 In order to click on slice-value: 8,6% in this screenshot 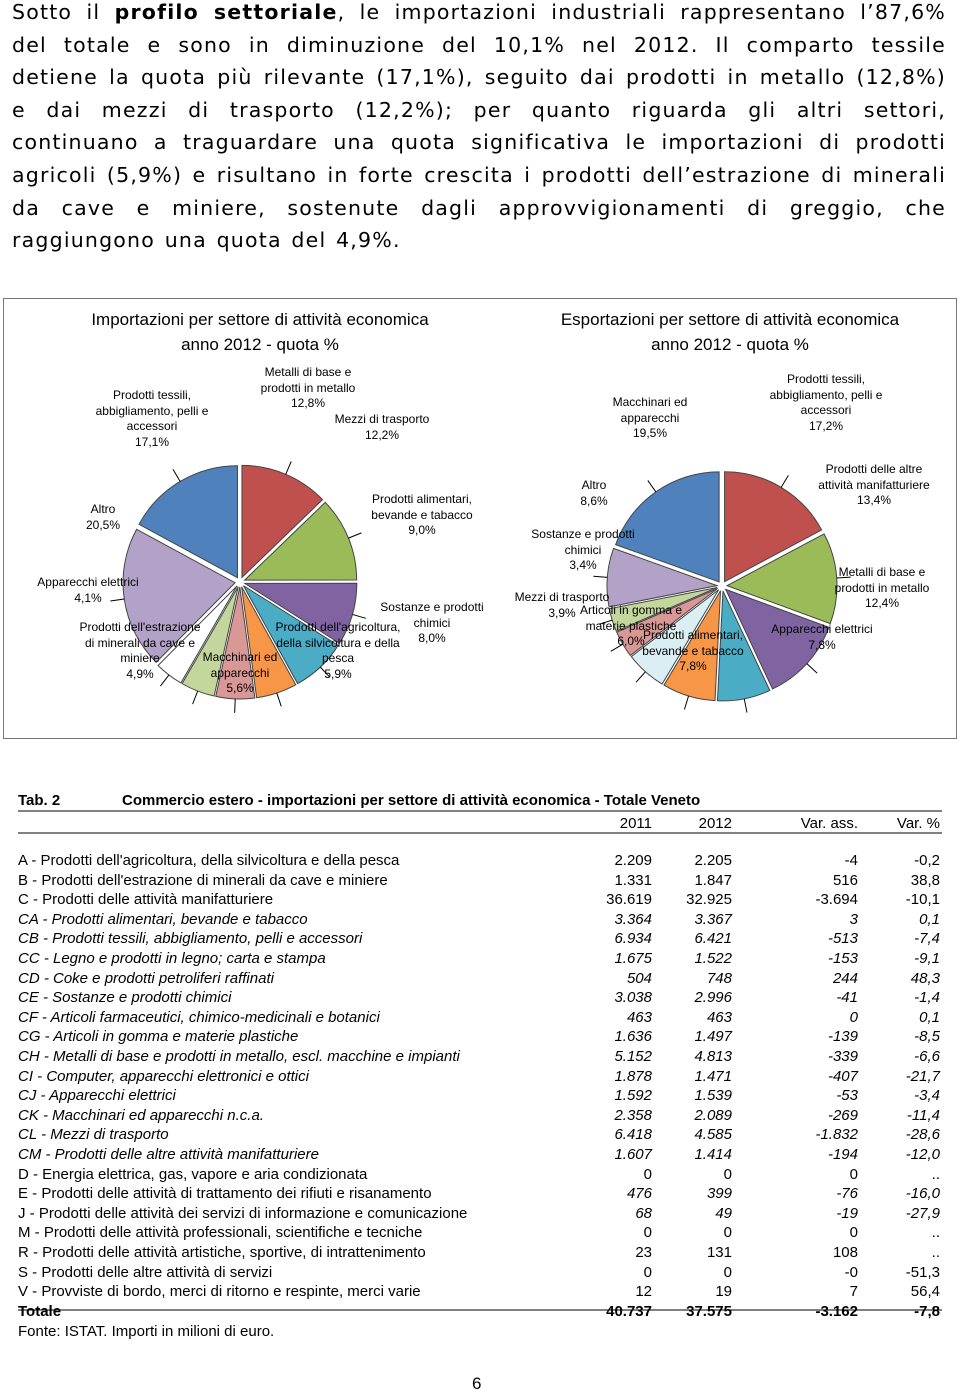, I will do `click(594, 500)`.